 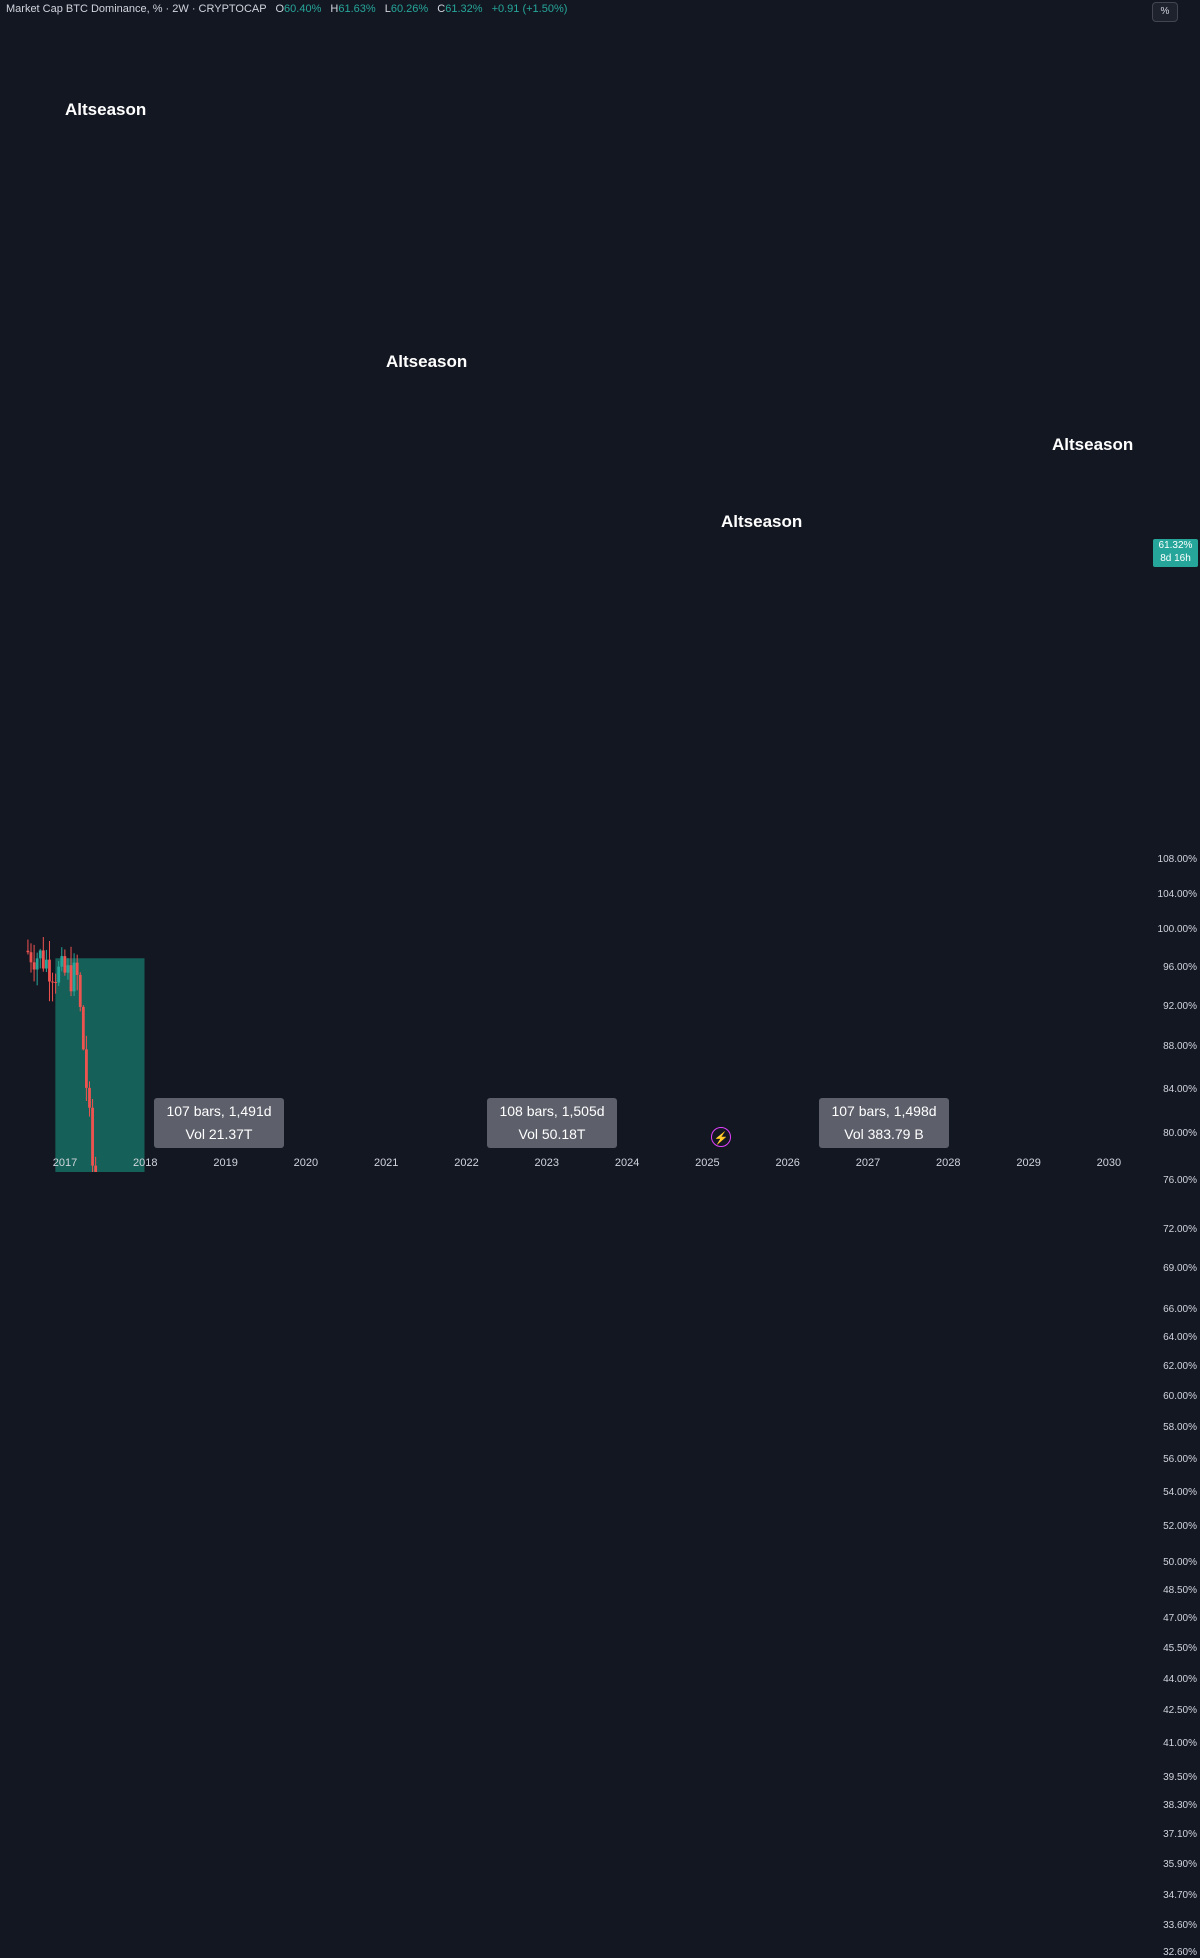 I want to click on range-volume: Vol 21.37T, so click(x=219, y=1134).